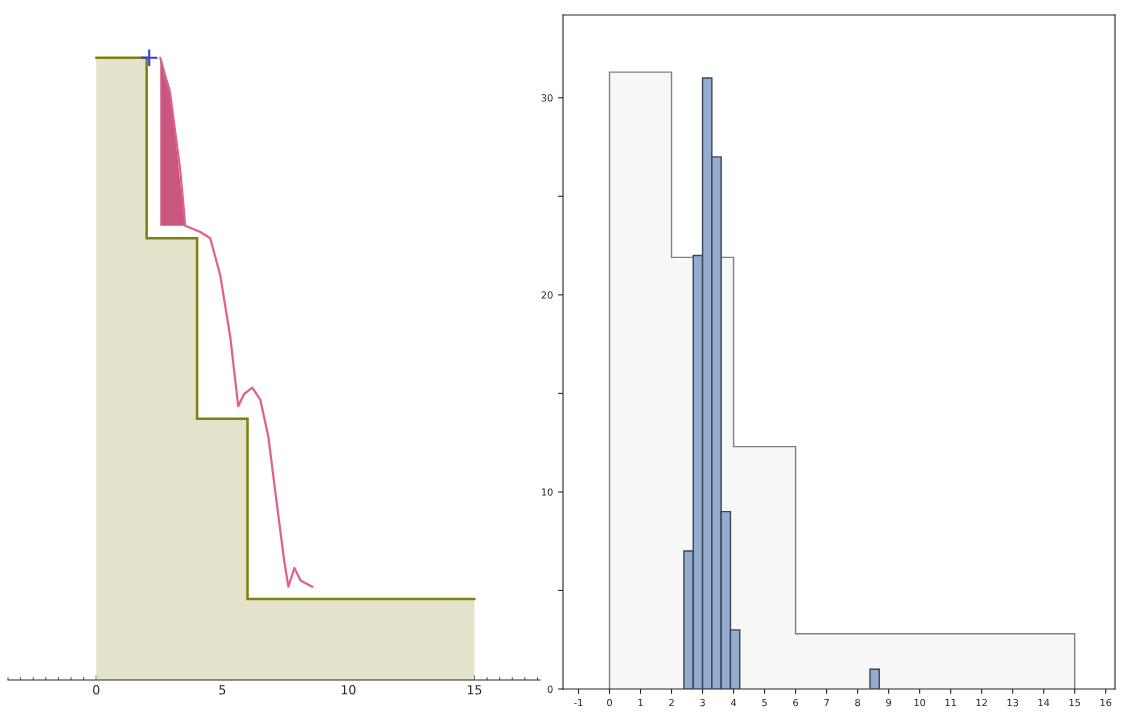 The width and height of the screenshot is (1128, 717). What do you see at coordinates (796, 702) in the screenshot?
I see `x-tick-label: 6` at bounding box center [796, 702].